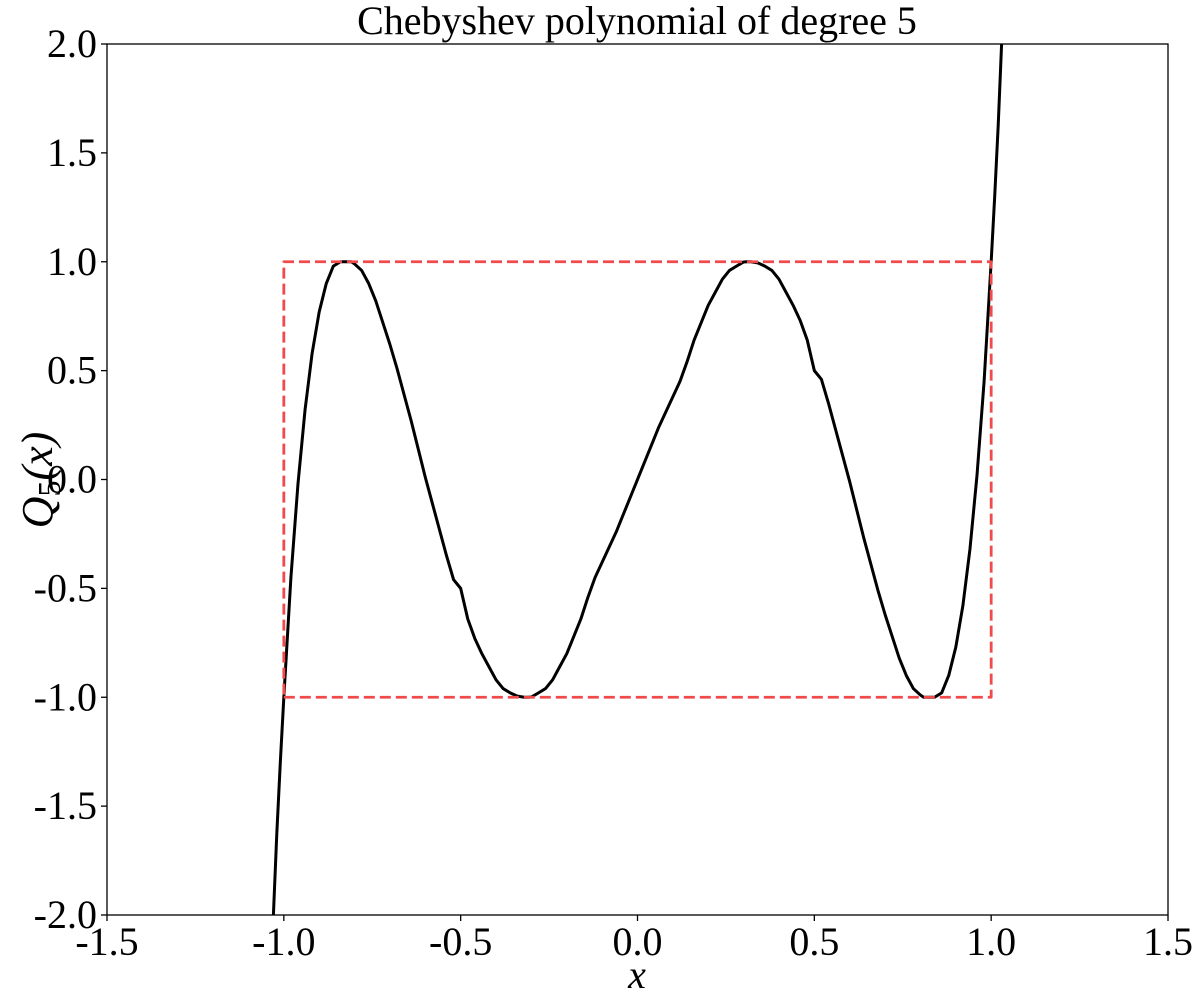 The image size is (1200, 1000). What do you see at coordinates (283, 941) in the screenshot?
I see `x-tick-label: -1.0` at bounding box center [283, 941].